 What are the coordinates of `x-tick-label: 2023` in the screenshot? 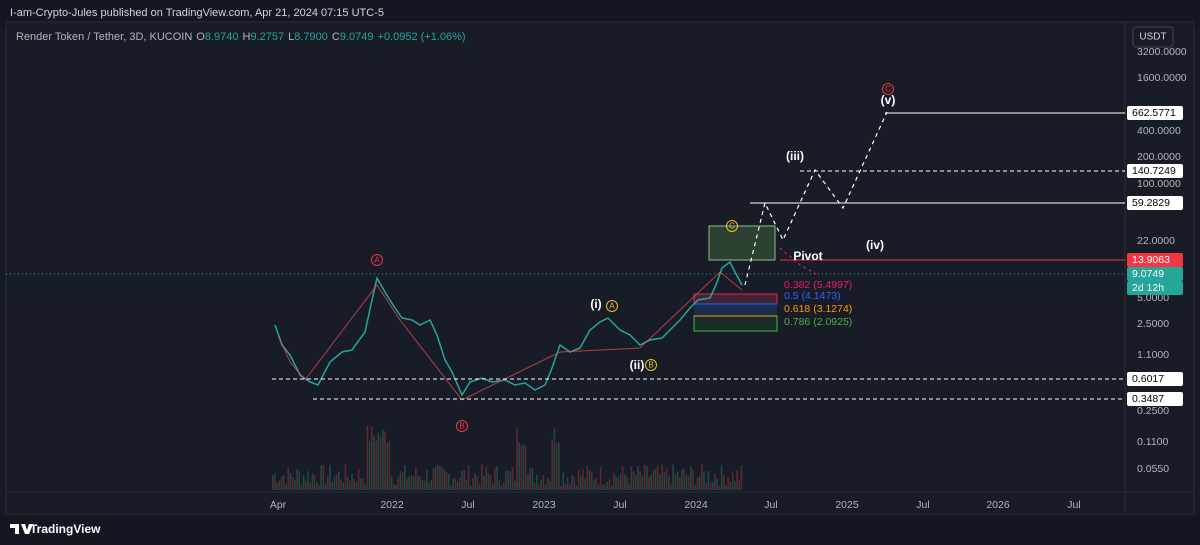 It's located at (544, 505).